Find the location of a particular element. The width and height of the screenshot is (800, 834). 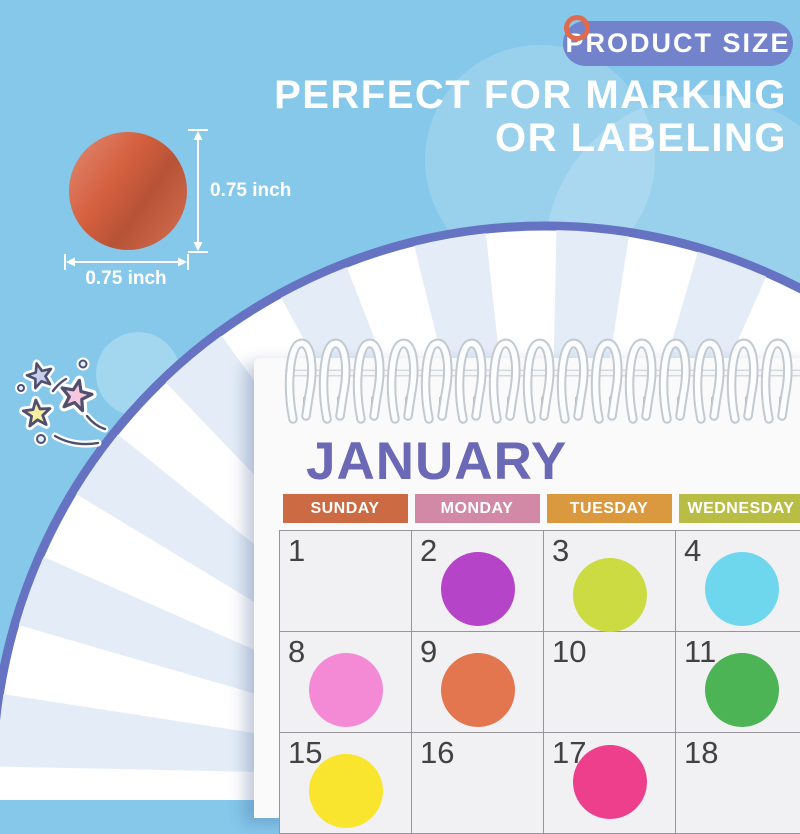

day-header-wednesday: WEDNESDAY is located at coordinates (737, 508).